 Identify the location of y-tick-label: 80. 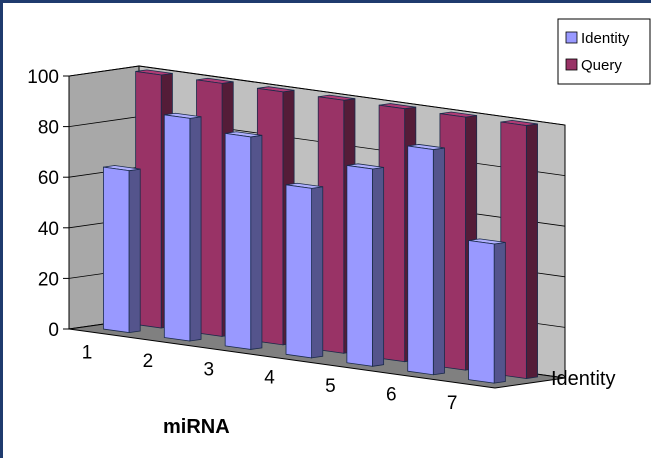
(48, 128).